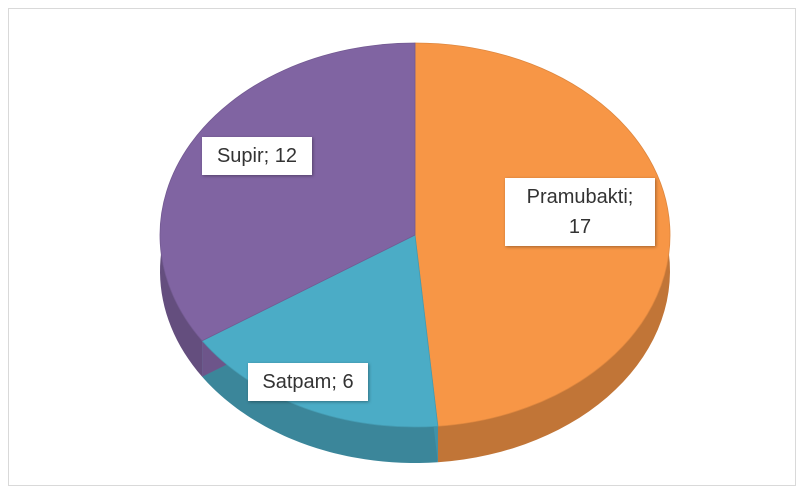  Describe the element at coordinates (257, 156) in the screenshot. I see `data-label: Supir; 12` at that location.